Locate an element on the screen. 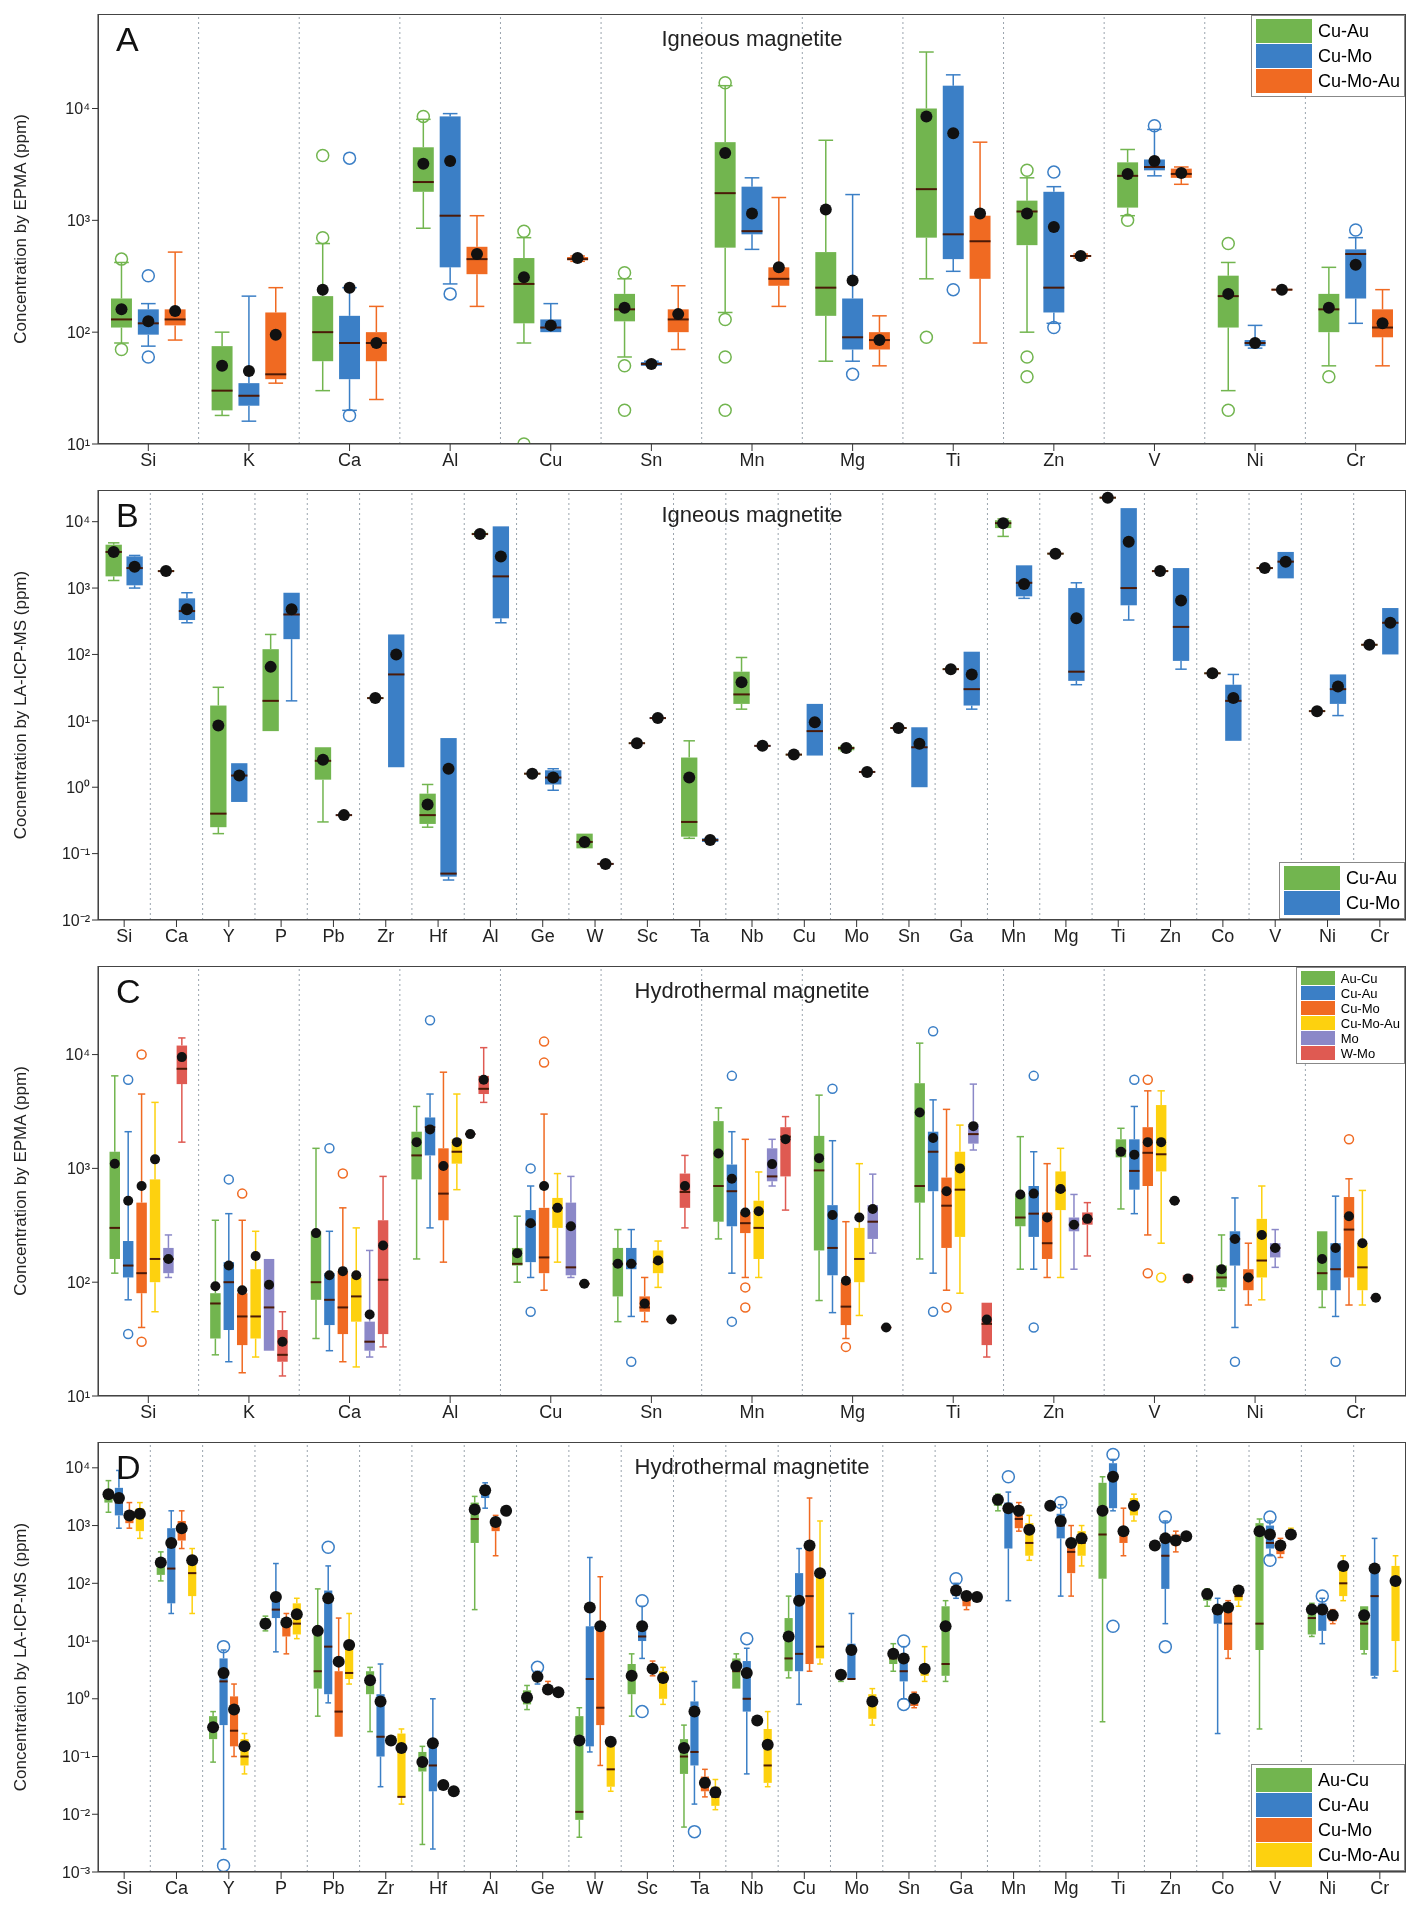  annotation: A is located at coordinates (127, 39).